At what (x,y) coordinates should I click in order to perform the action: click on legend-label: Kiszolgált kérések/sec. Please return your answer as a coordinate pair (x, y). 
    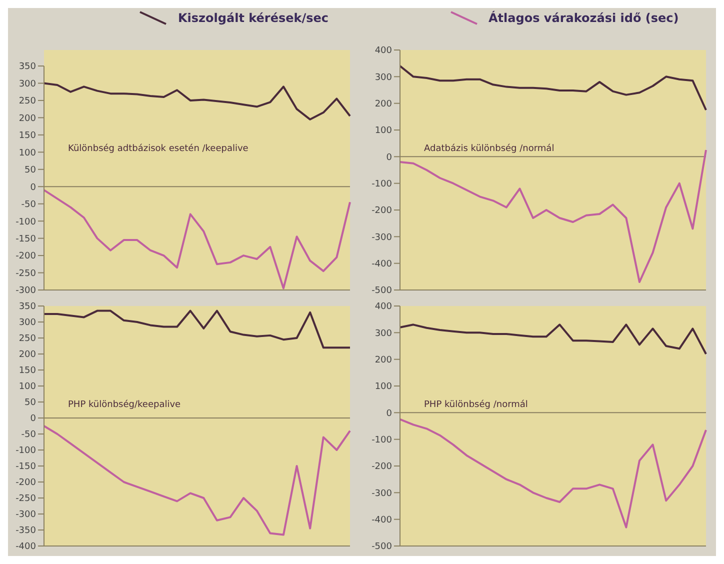
    Looking at the image, I should click on (253, 18).